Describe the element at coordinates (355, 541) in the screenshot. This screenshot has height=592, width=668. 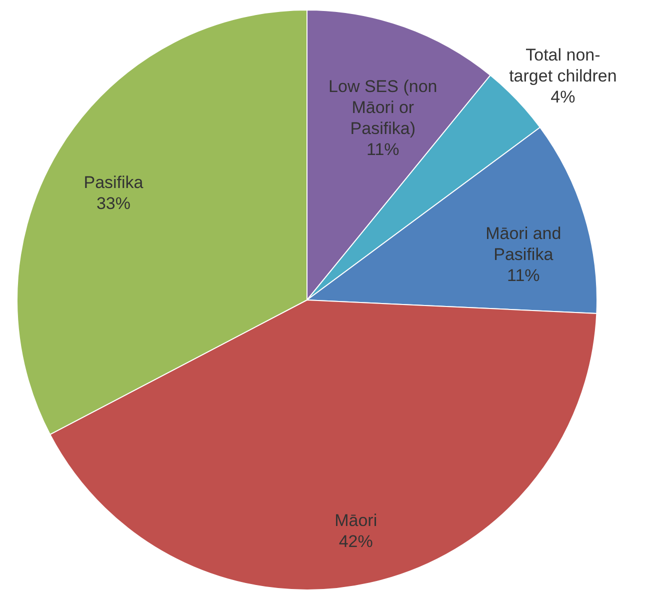
I see `data-label: 42%` at that location.